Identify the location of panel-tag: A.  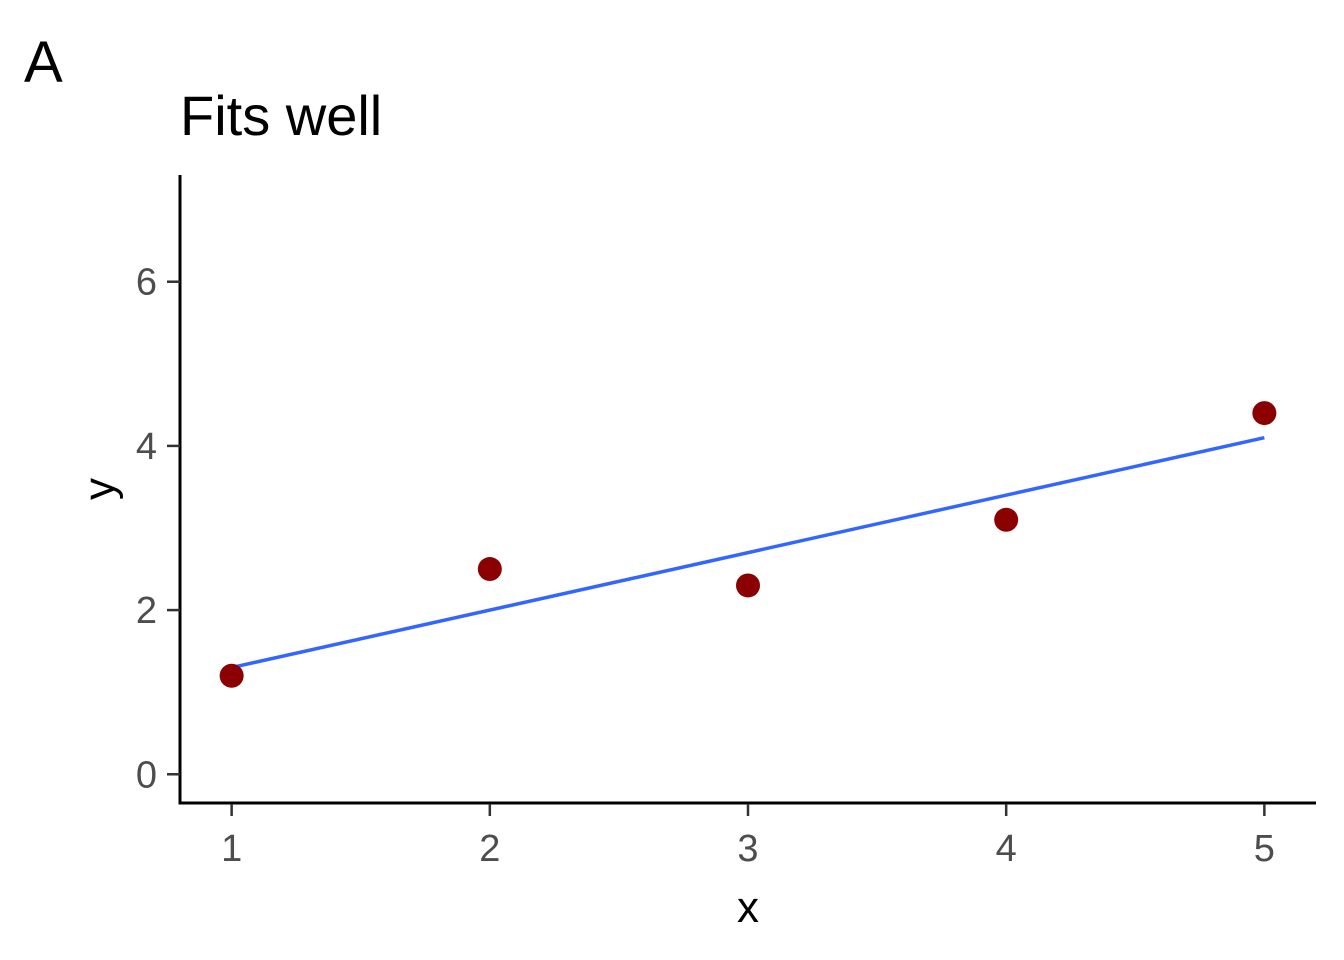
(43, 62).